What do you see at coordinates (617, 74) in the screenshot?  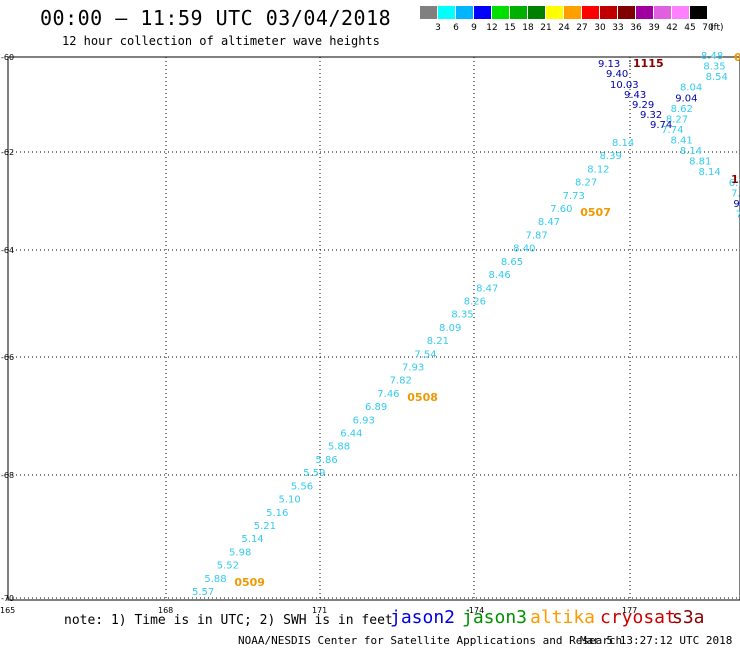 I see `wave-height-value: 9.40` at bounding box center [617, 74].